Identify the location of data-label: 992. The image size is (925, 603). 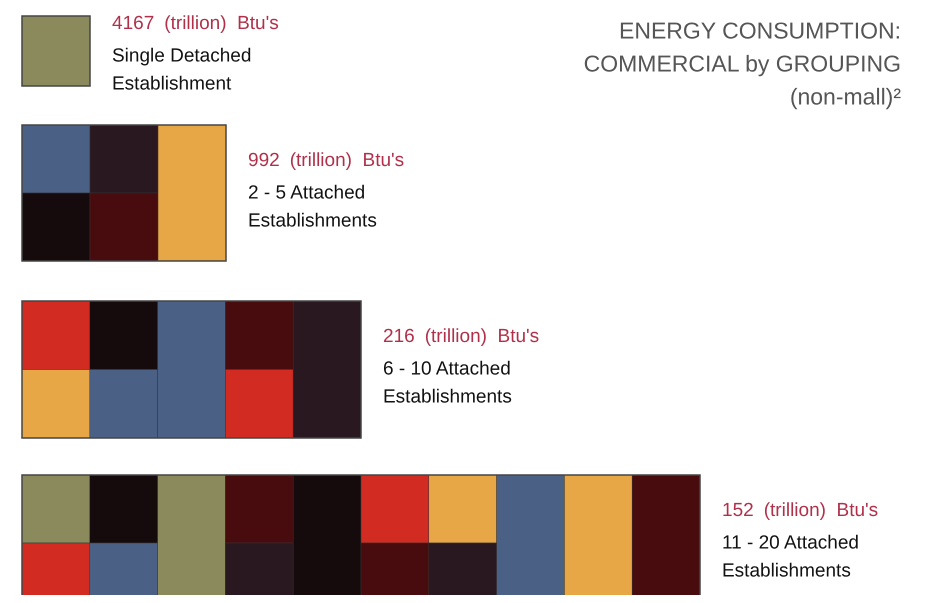
(264, 160).